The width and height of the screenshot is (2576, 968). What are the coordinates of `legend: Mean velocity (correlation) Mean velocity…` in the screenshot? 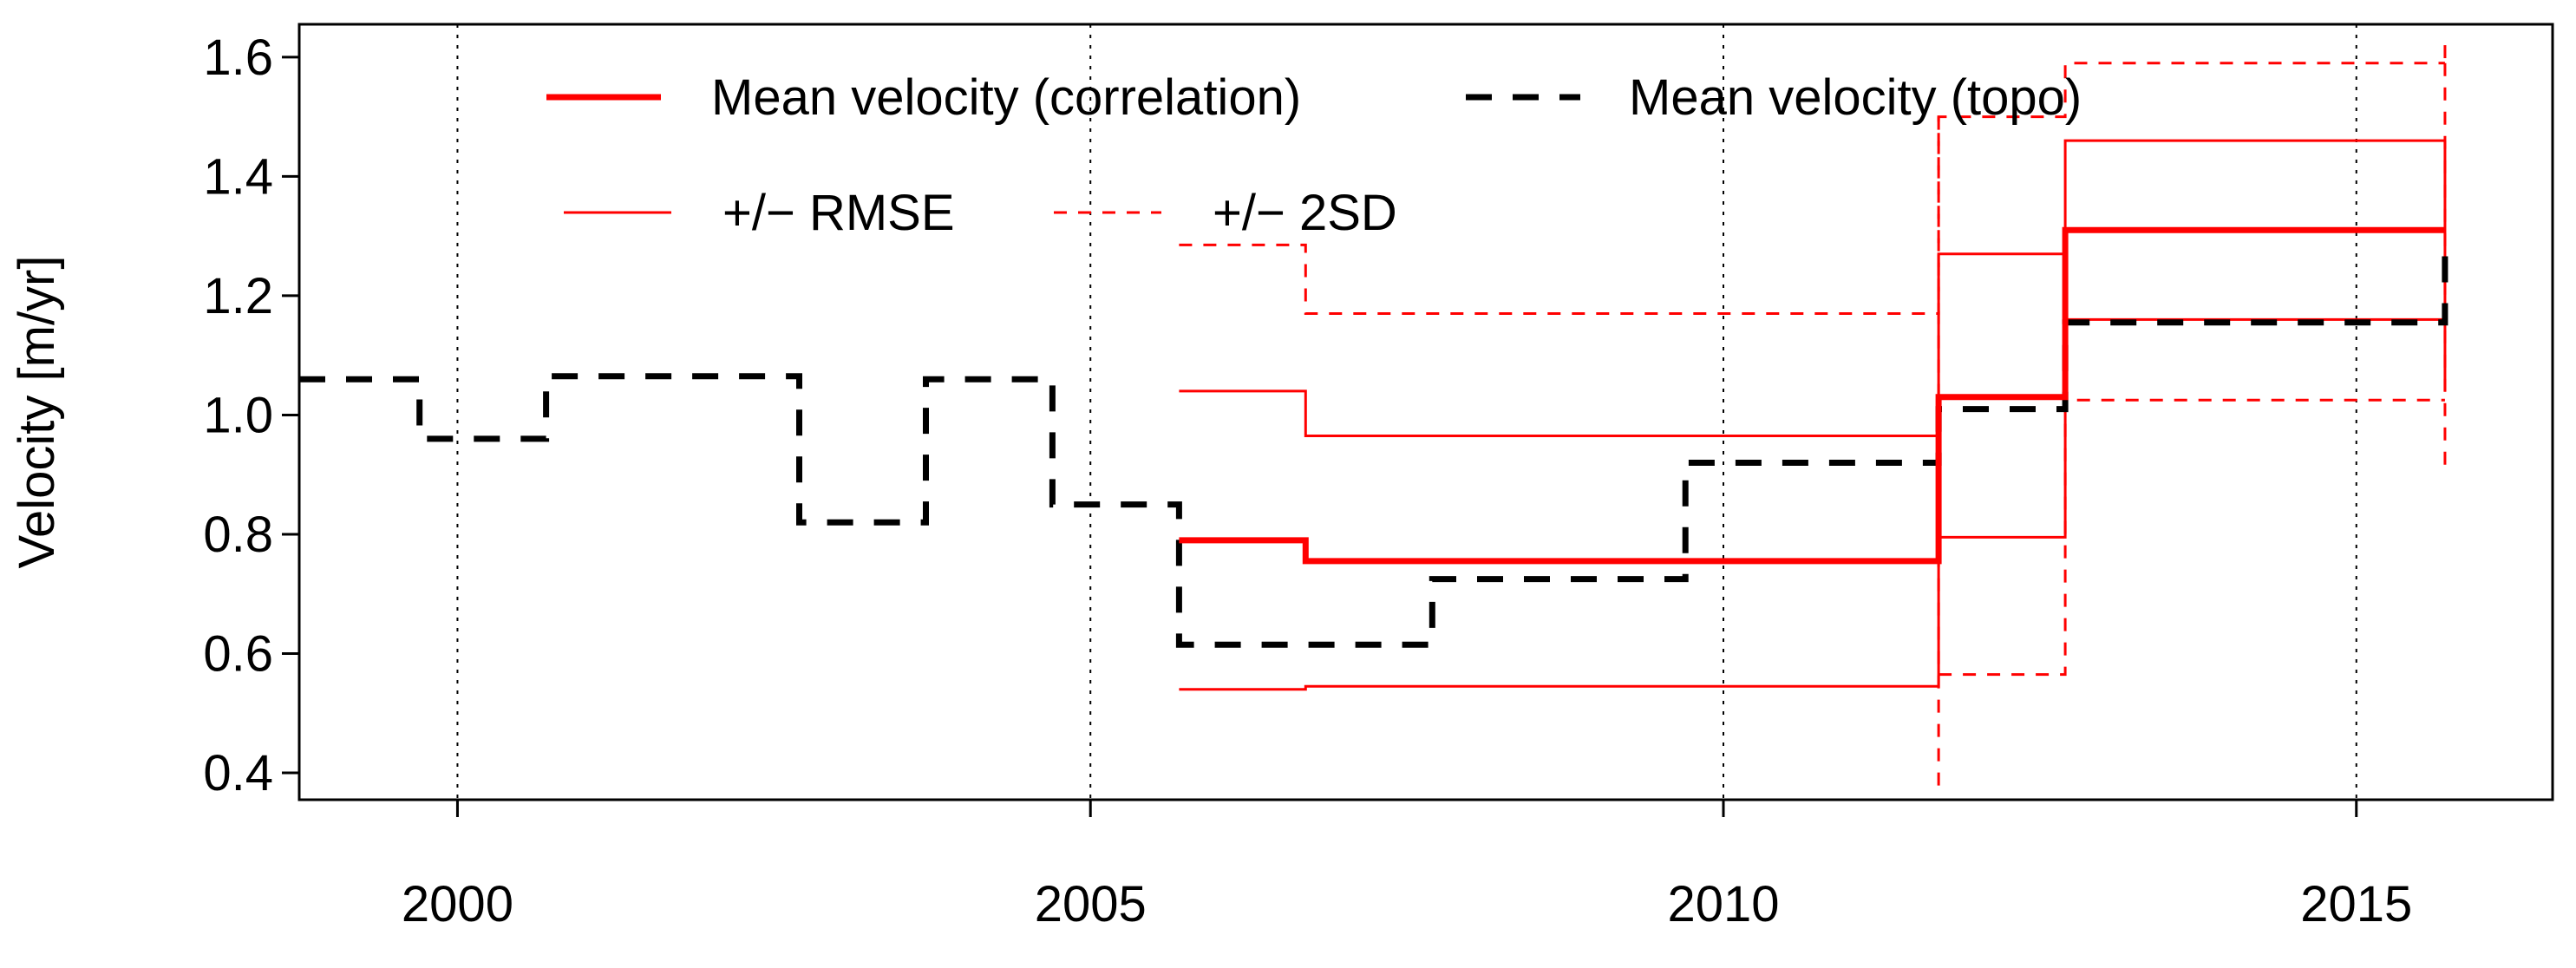 It's located at (1314, 155).